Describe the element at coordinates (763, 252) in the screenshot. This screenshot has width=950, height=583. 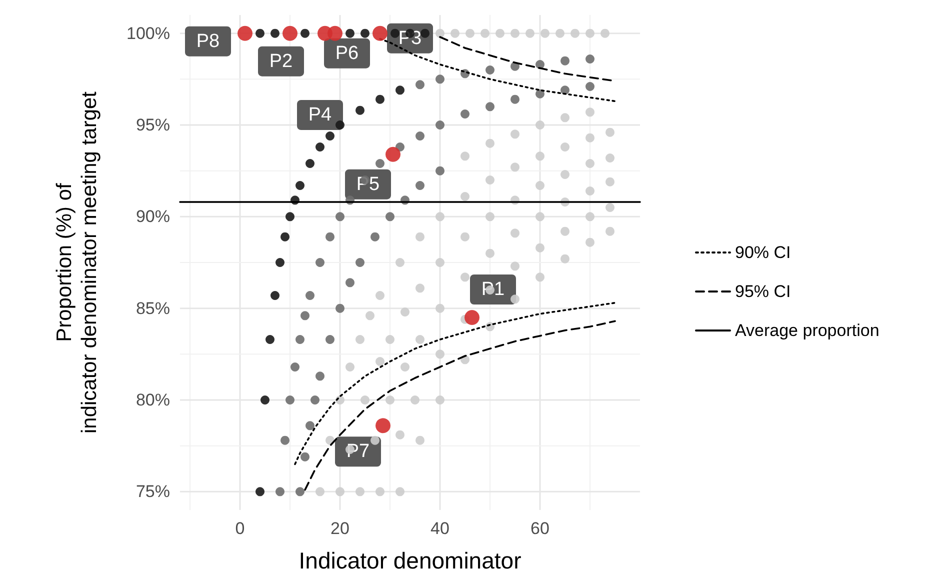
I see `legend-label: 90% CI` at that location.